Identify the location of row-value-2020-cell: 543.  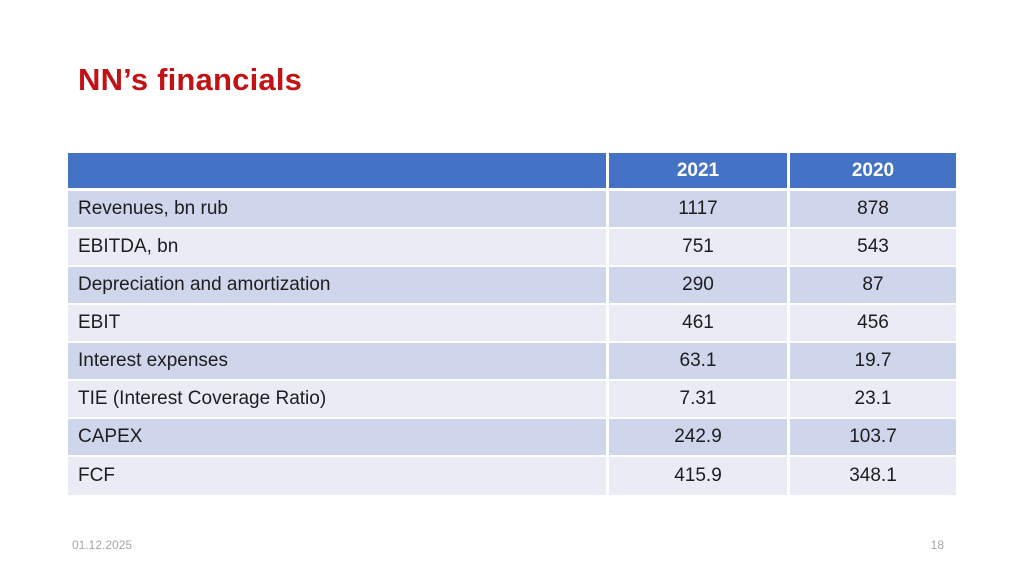
(873, 248).